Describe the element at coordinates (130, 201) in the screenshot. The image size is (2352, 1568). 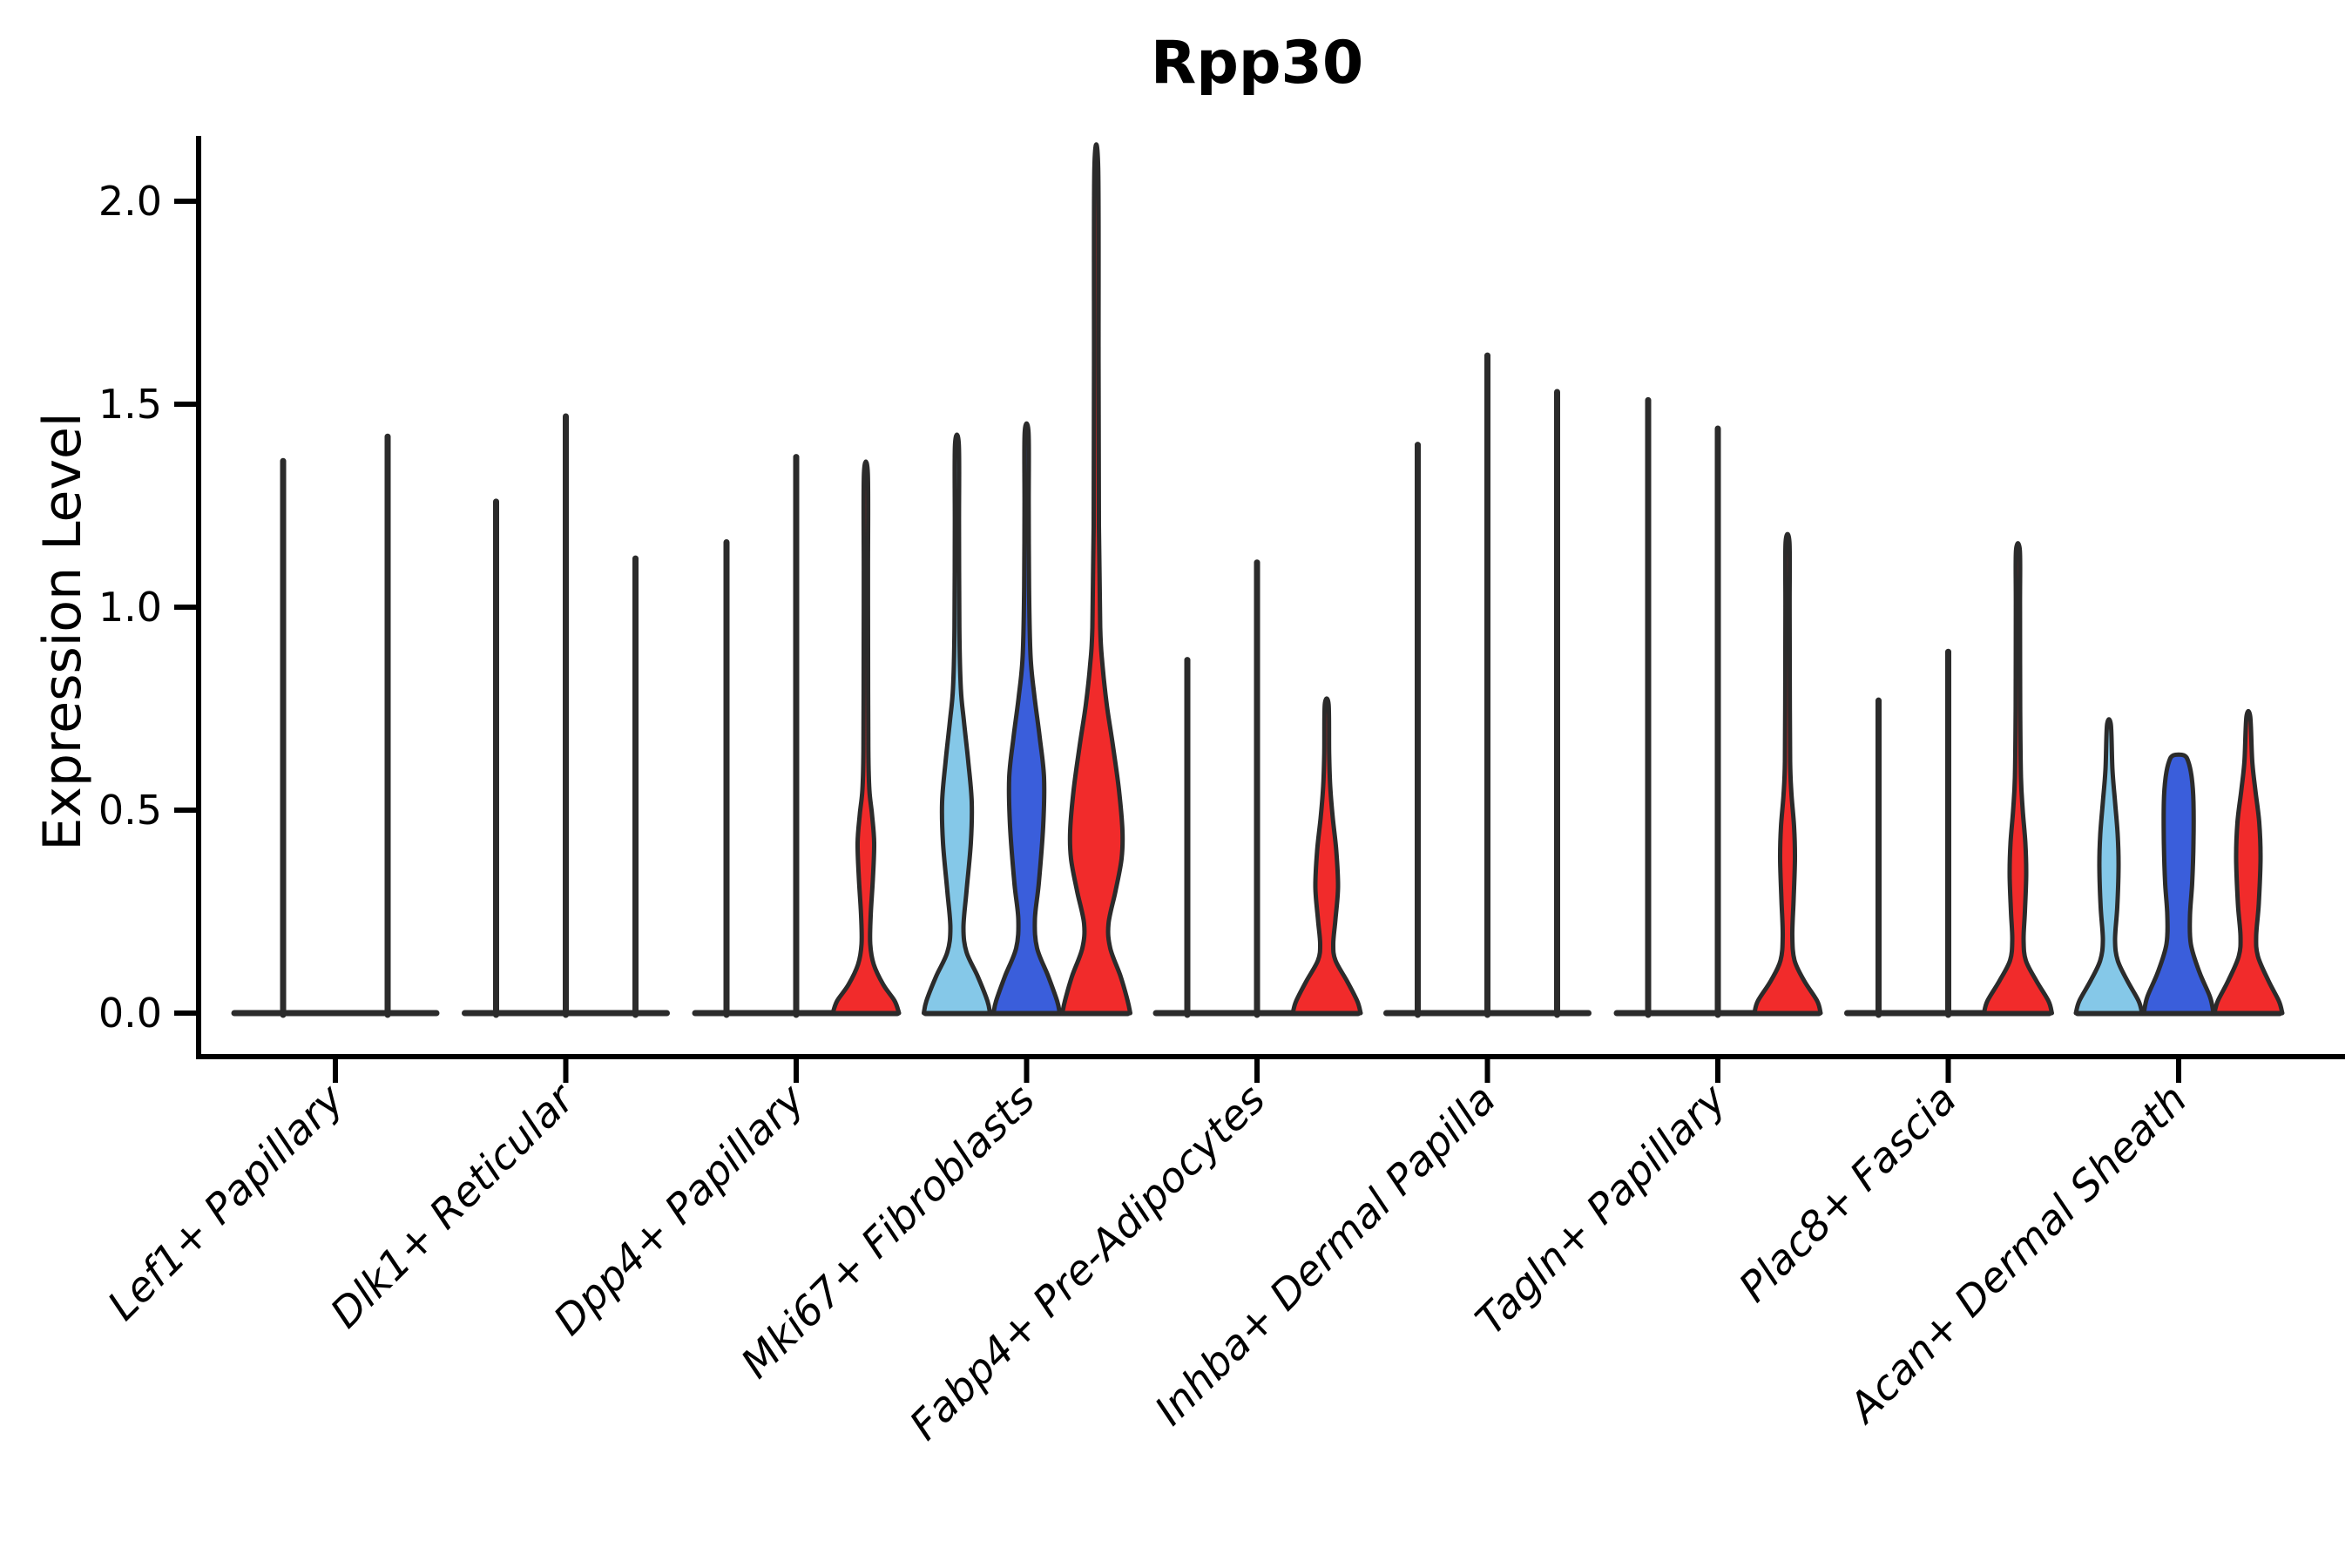
I see `y-tick-label-2.0: 2.0` at that location.